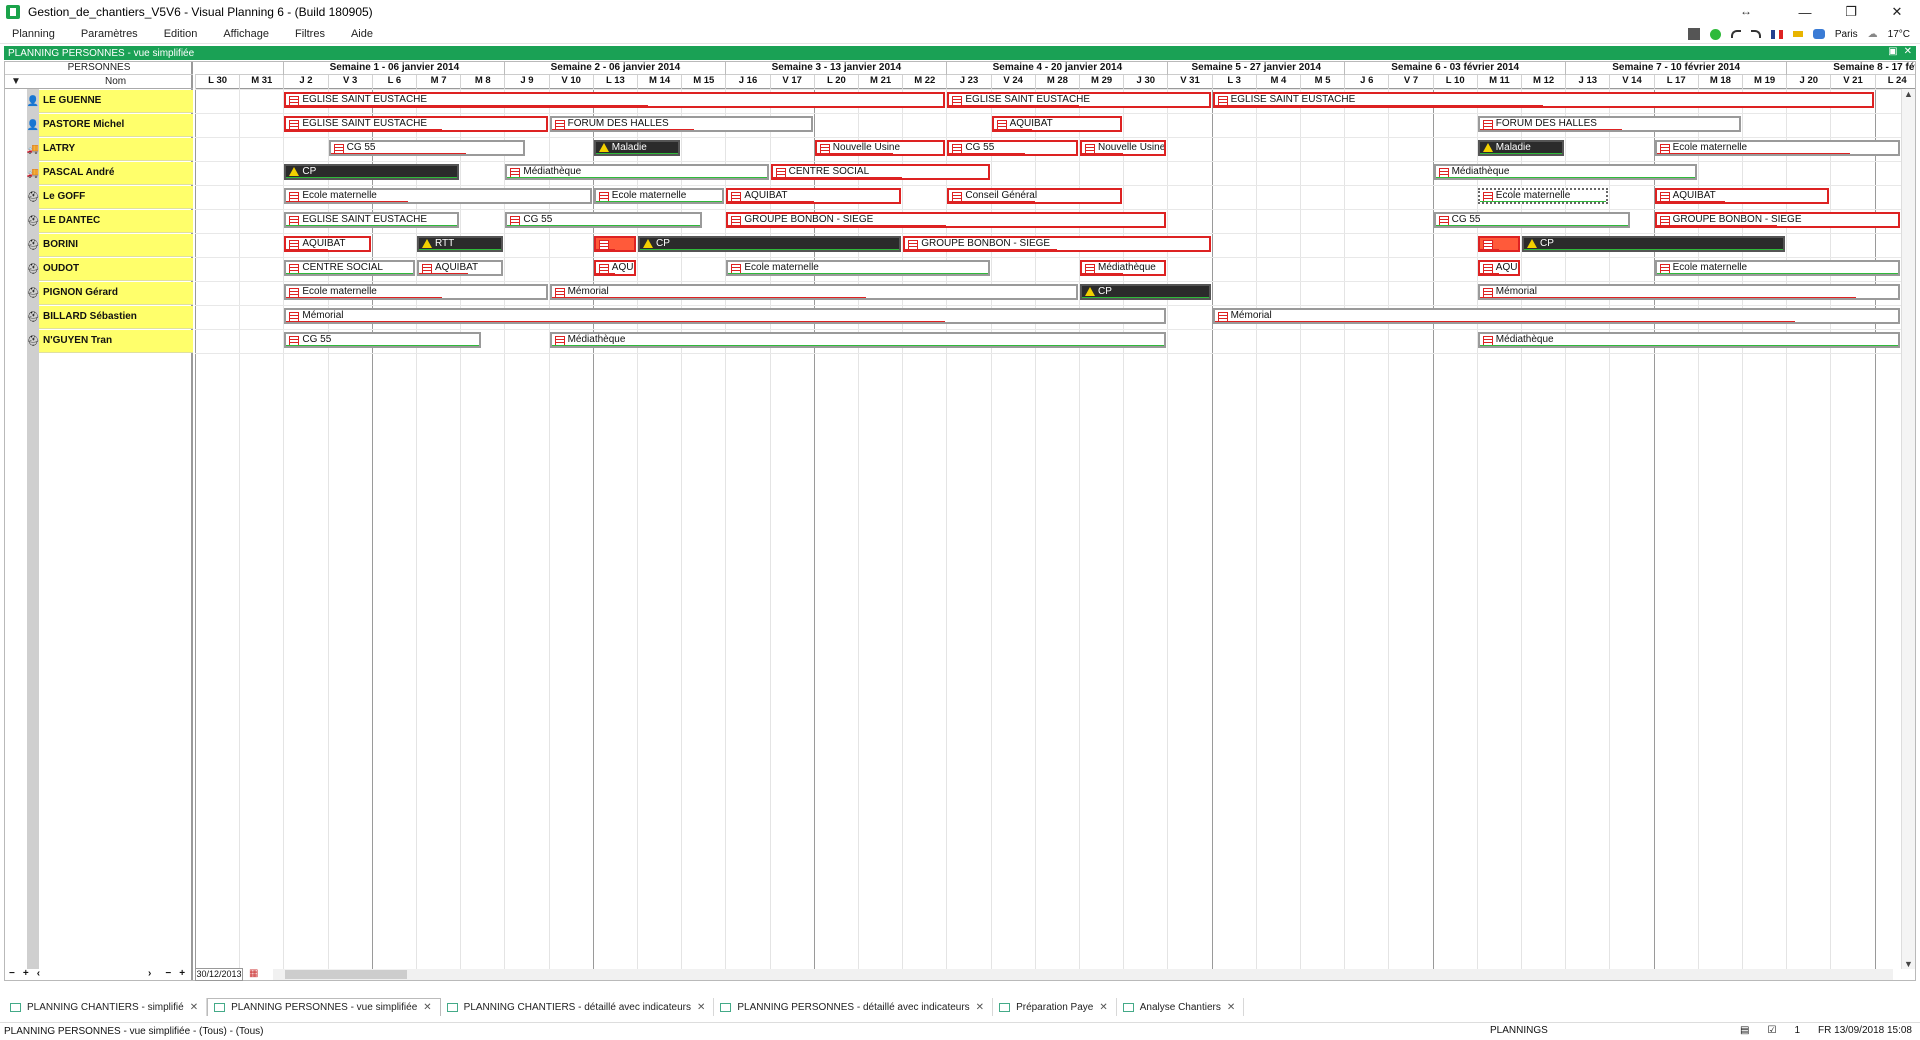 The width and height of the screenshot is (1920, 1040). What do you see at coordinates (1755, 34) in the screenshot?
I see `redo-icon` at bounding box center [1755, 34].